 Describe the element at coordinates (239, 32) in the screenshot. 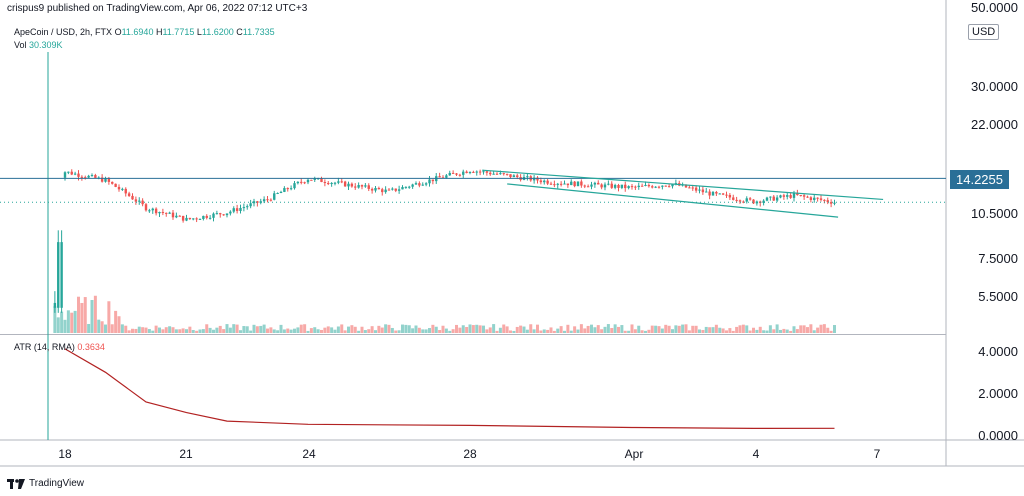

I see `close-label: C` at that location.